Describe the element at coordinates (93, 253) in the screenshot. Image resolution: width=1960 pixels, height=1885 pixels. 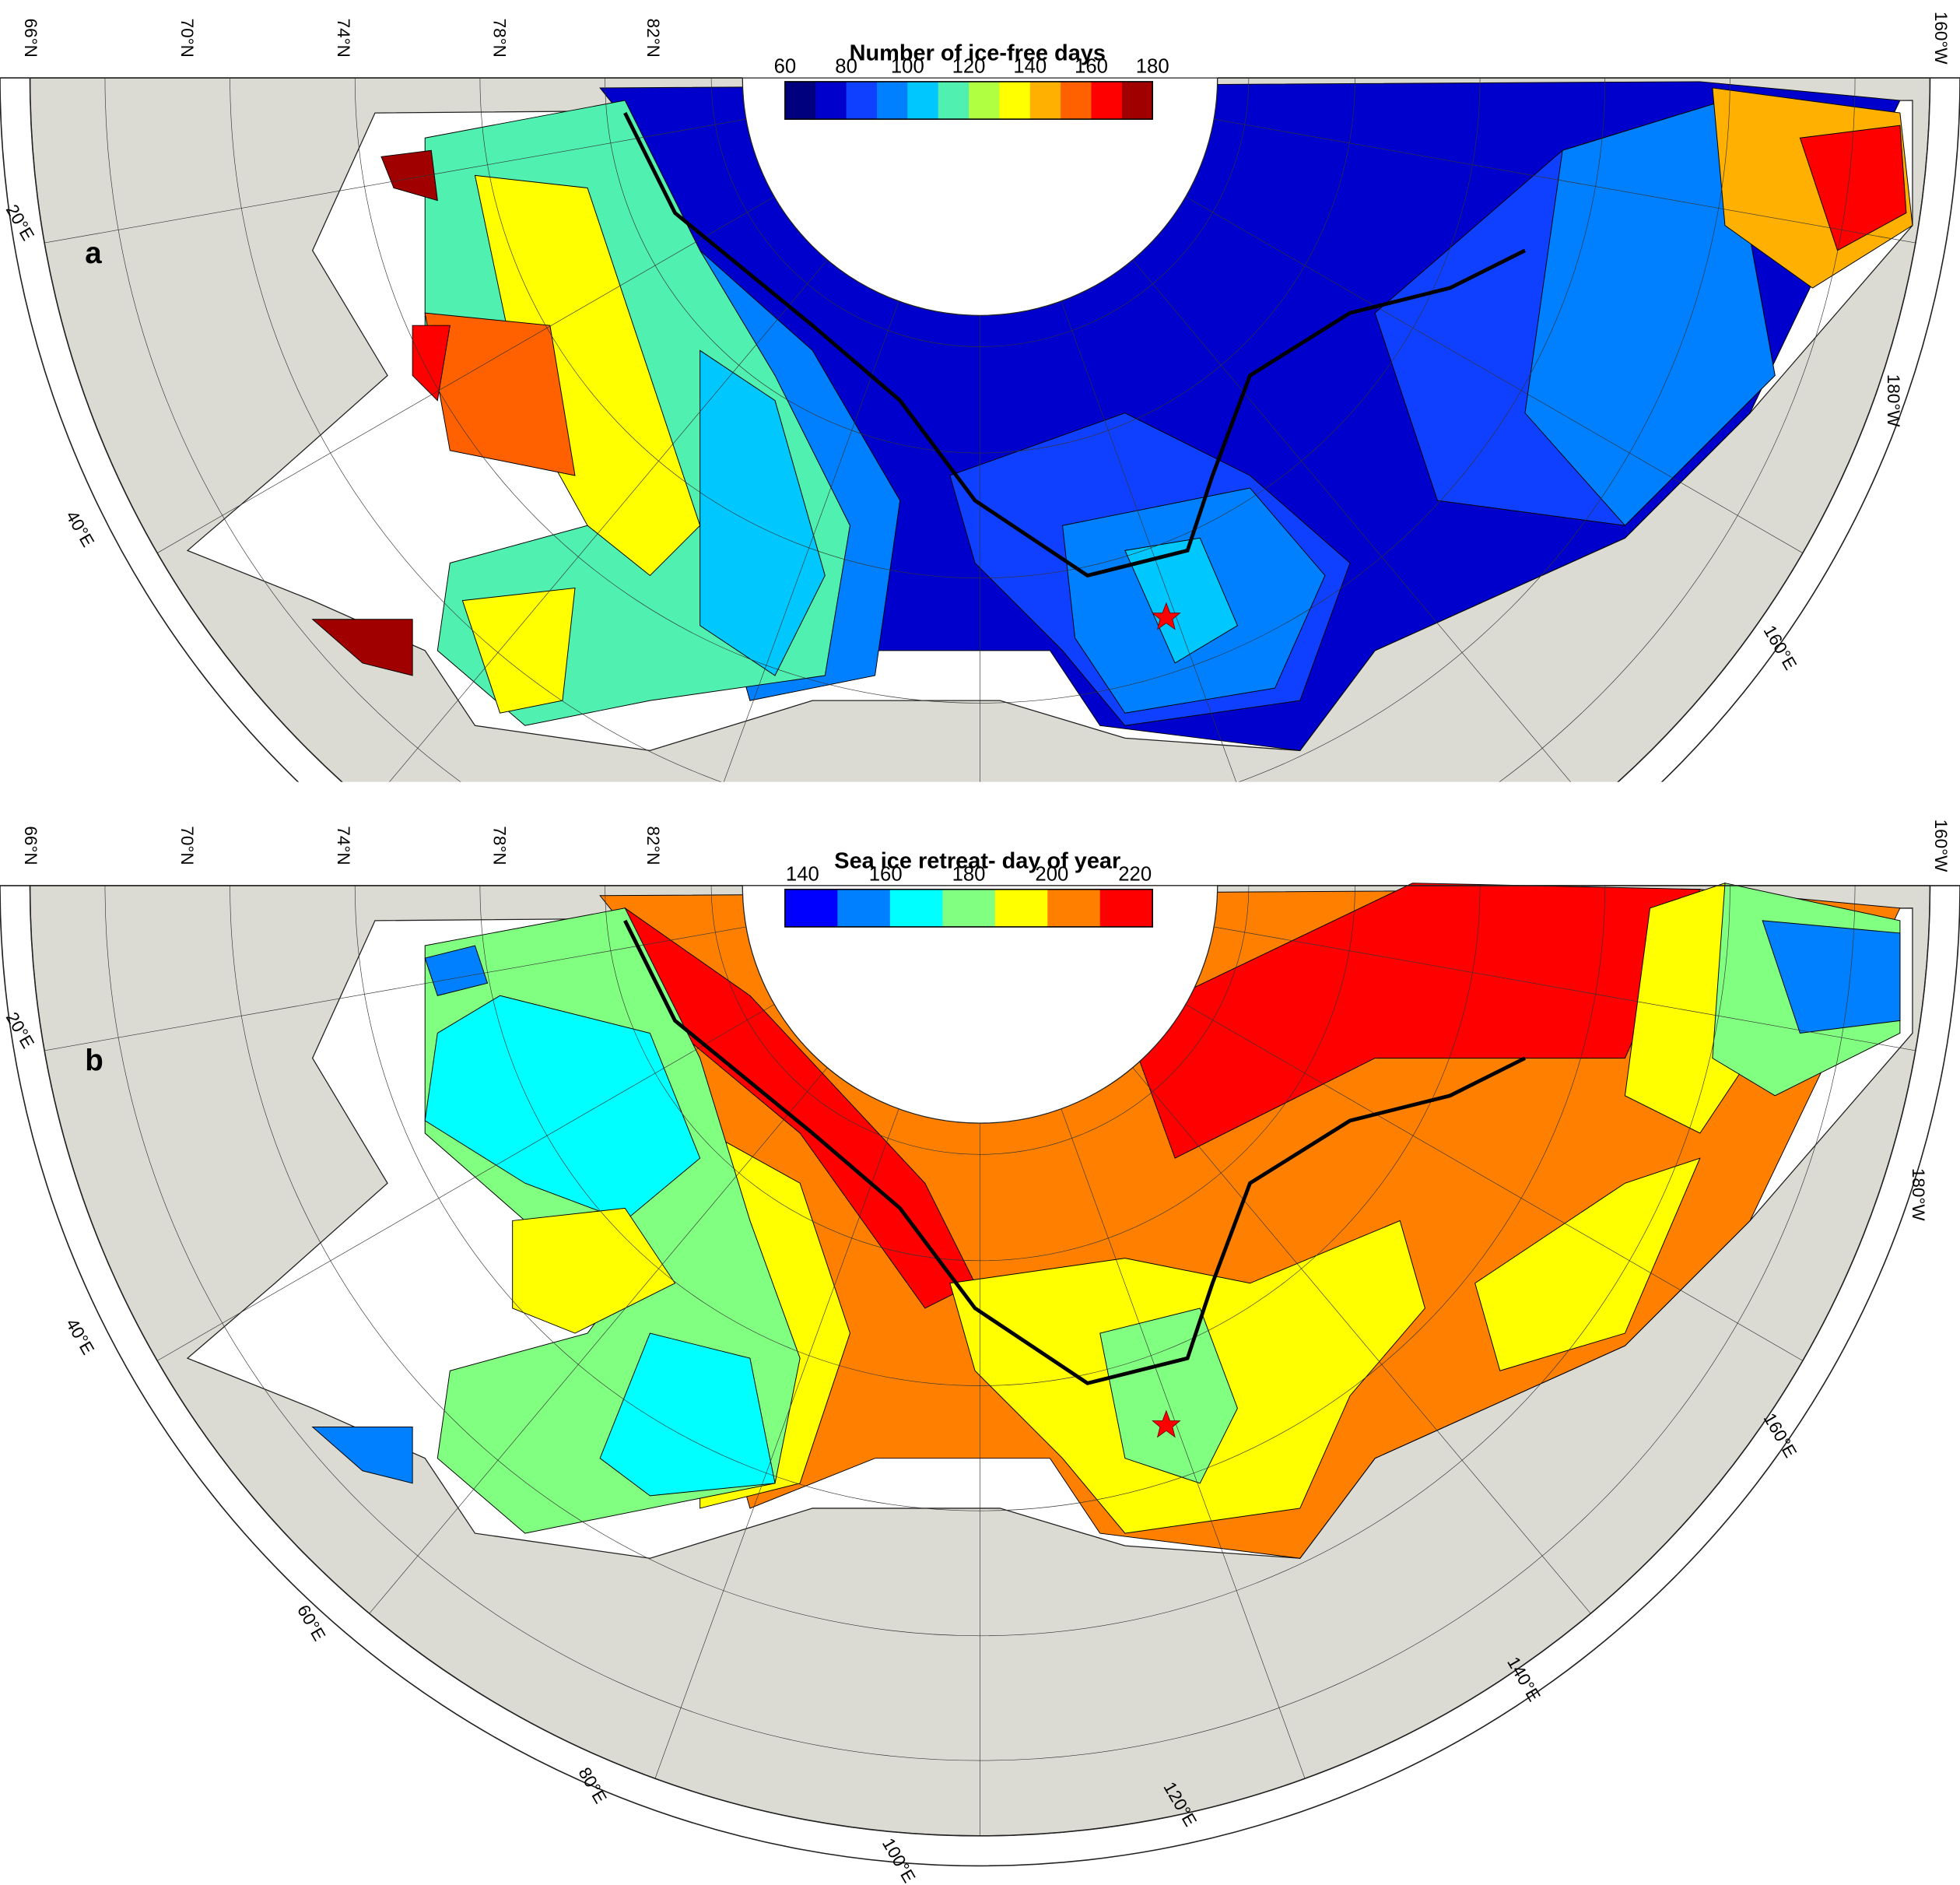
I see `panel-label: a` at that location.